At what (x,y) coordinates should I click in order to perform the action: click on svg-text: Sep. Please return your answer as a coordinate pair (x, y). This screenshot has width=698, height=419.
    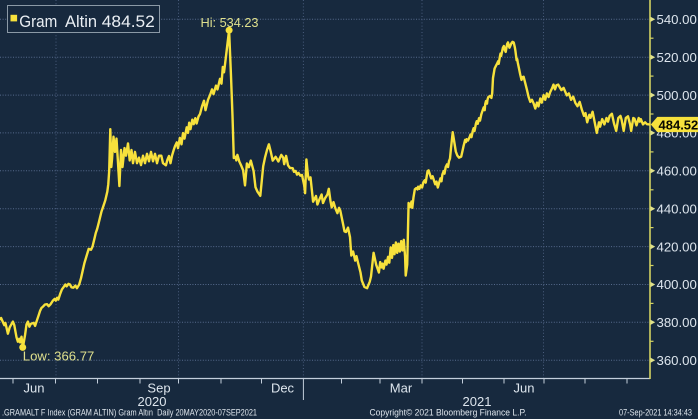
    Looking at the image, I should click on (158, 388).